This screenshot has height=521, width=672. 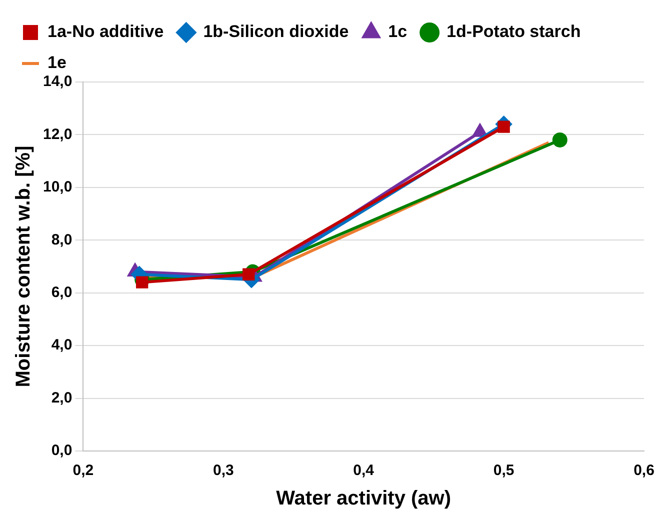 What do you see at coordinates (57, 187) in the screenshot?
I see `y-tick-label: 10,0` at bounding box center [57, 187].